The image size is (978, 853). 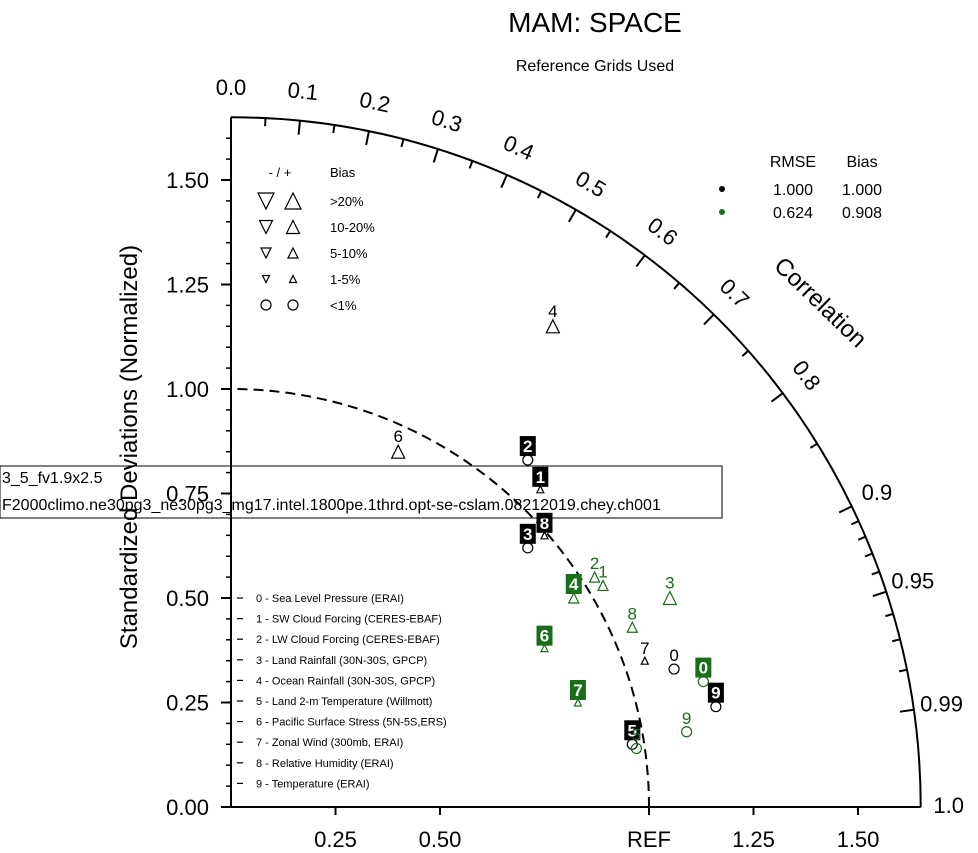 I want to click on variable-legend-item: 4 - Ocean Rainfall (30N-30S, GPCP), so click(x=345, y=681).